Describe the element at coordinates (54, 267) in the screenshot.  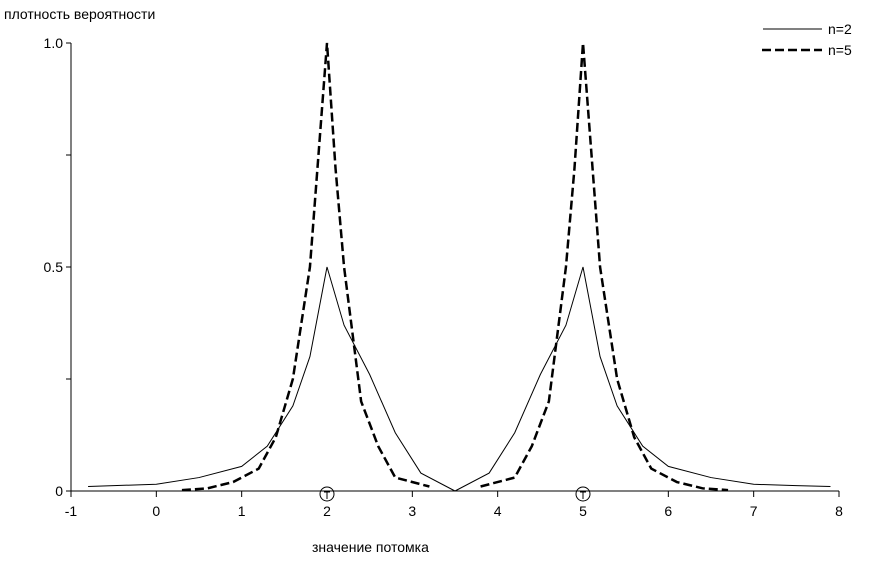
I see `y-tick-label: 0.5` at that location.